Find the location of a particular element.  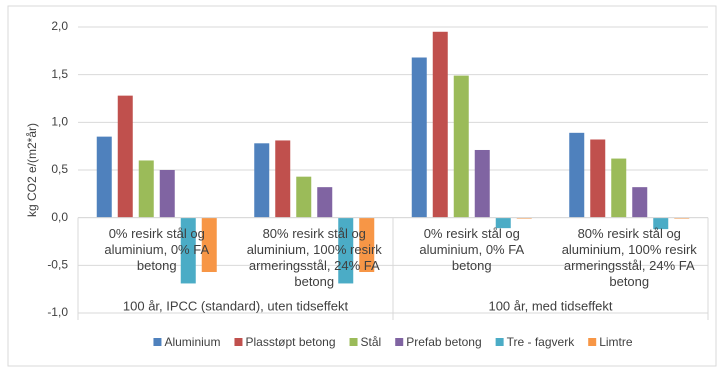

legend-label: Limtre is located at coordinates (616, 342).